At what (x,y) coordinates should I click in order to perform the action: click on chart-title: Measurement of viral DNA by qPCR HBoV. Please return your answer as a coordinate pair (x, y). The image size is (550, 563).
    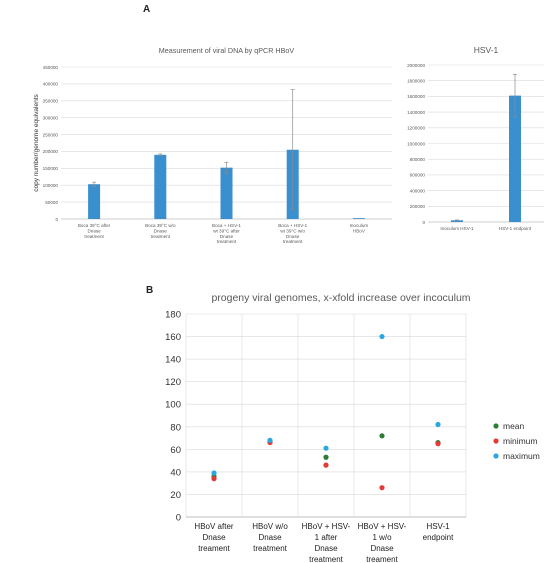
    Looking at the image, I should click on (227, 50).